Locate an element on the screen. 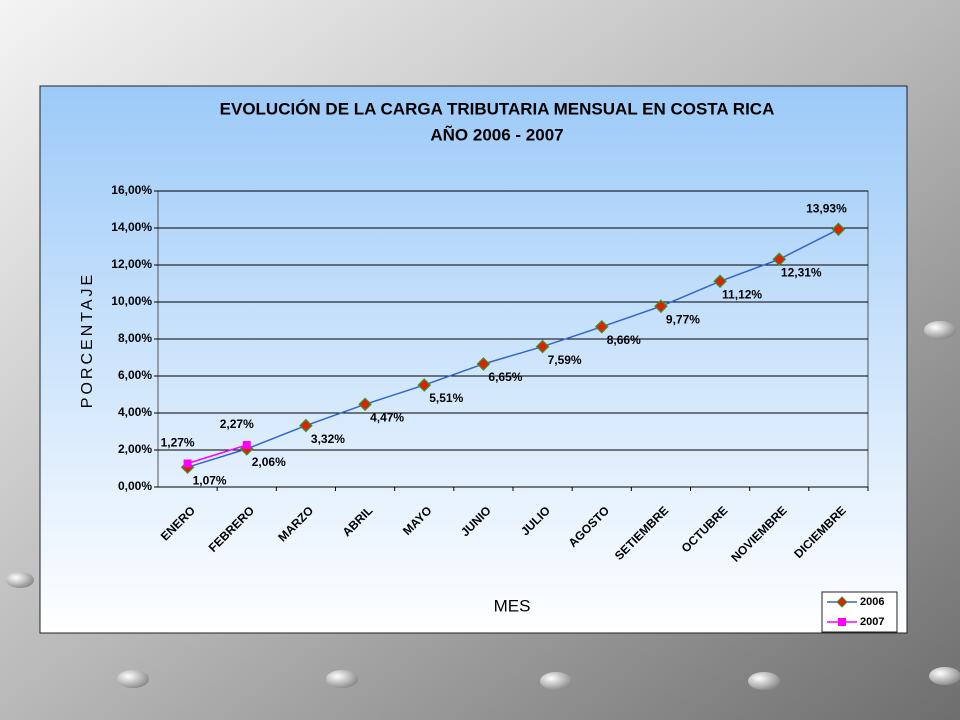 The height and width of the screenshot is (720, 960). y-tick-label: 16,00% is located at coordinates (131, 190).